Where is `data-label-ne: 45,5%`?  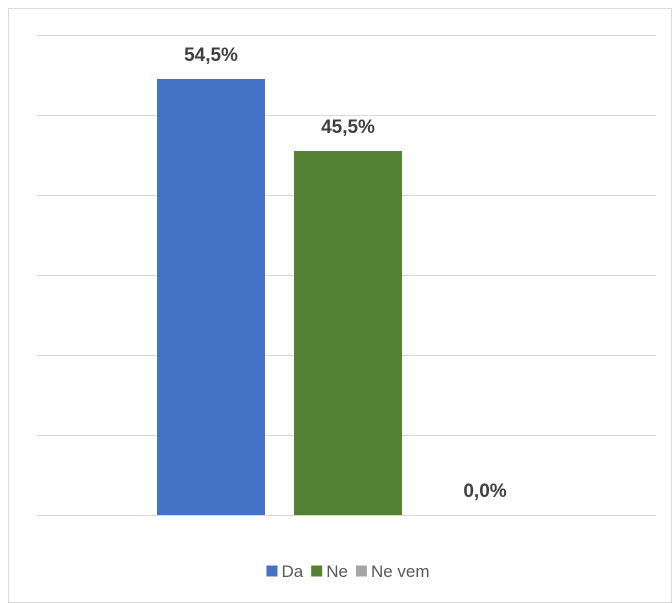 data-label-ne: 45,5% is located at coordinates (348, 127).